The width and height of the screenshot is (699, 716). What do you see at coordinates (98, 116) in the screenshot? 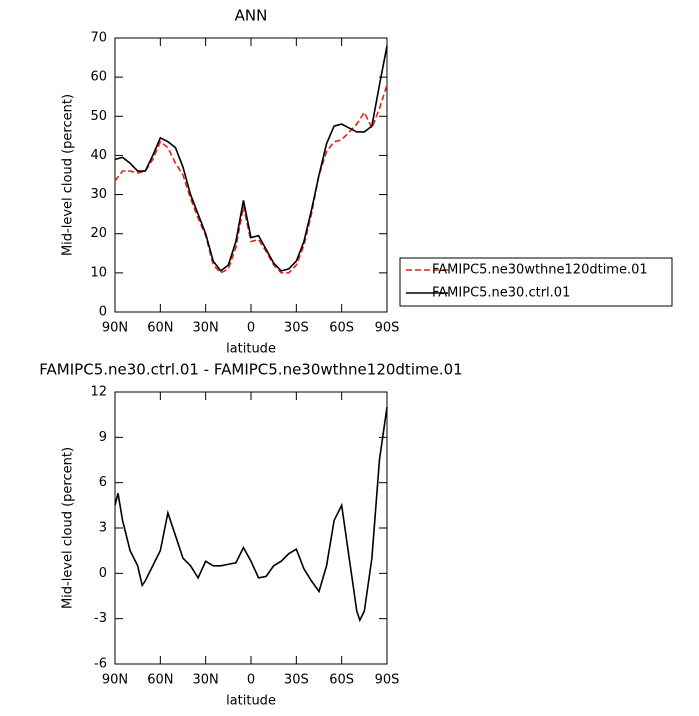
I see `y-tick-label: 50` at bounding box center [98, 116].